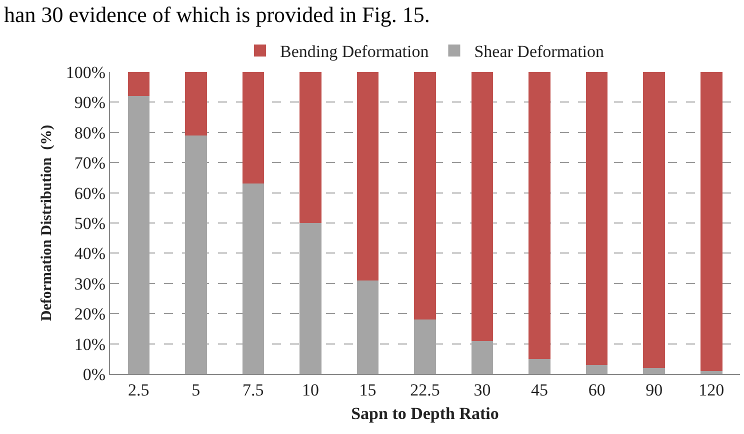  Describe the element at coordinates (90, 102) in the screenshot. I see `y-tick-label: 90%` at that location.